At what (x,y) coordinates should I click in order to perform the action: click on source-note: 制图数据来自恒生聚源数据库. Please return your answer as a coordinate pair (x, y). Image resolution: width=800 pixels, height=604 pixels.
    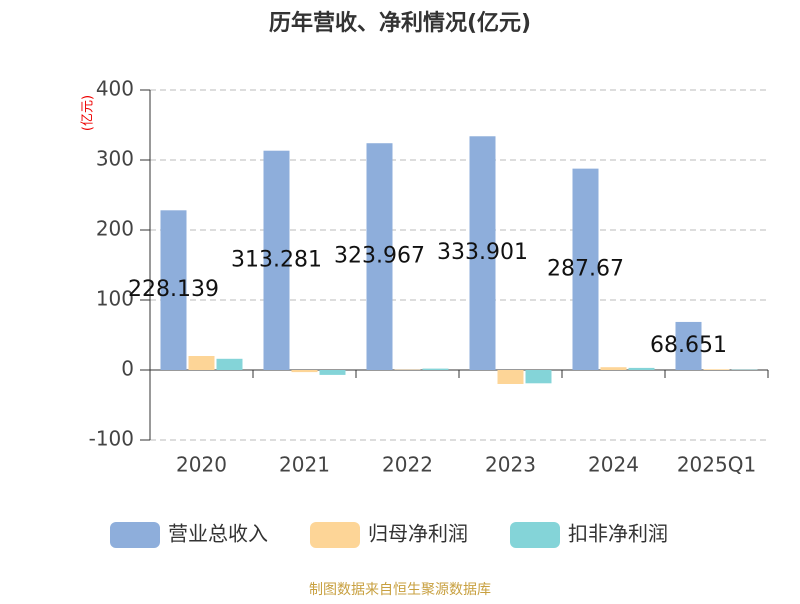
    Looking at the image, I should click on (400, 590).